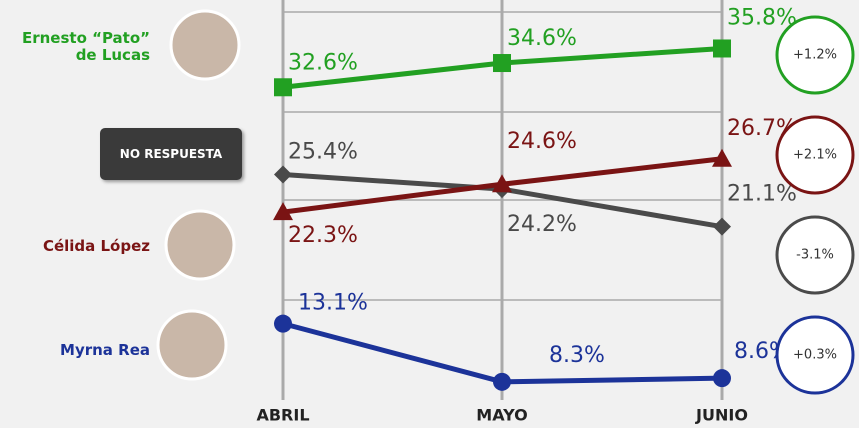  I want to click on value-label: 35.8%, so click(762, 17).